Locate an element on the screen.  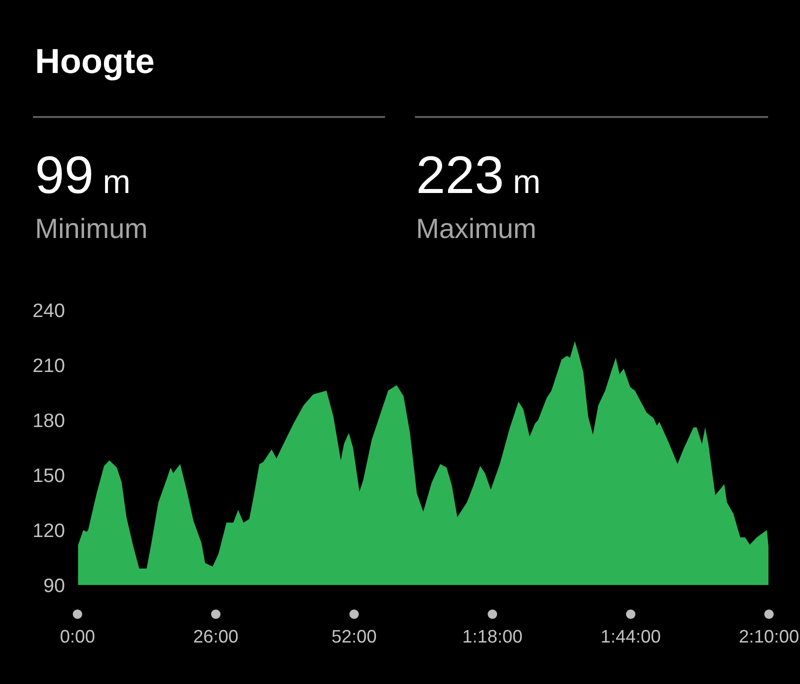
y-tick-label: 240 is located at coordinates (49, 310).